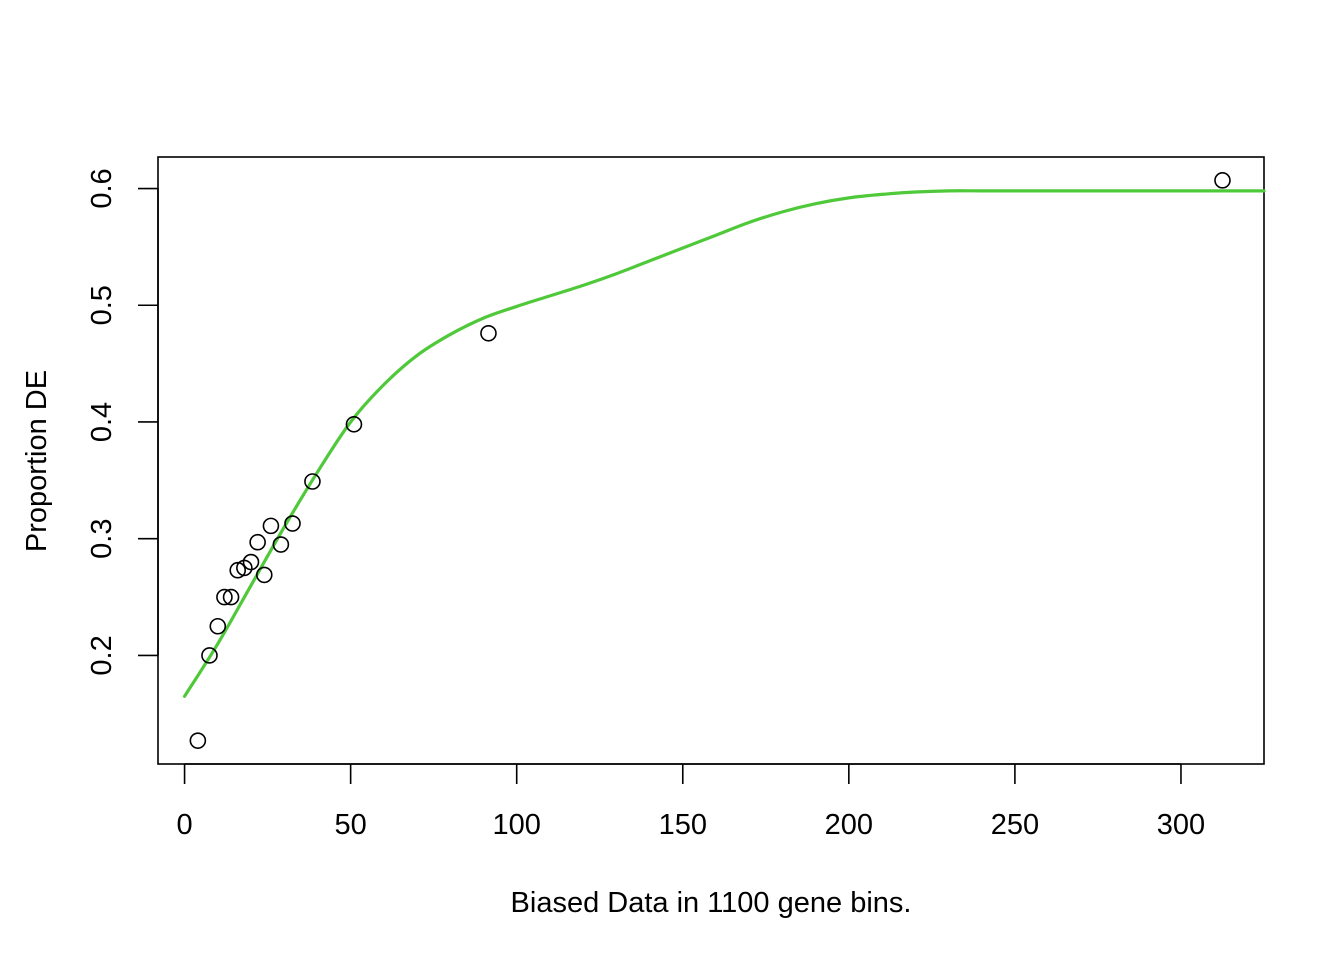  I want to click on x-tick-label: 0, so click(185, 825).